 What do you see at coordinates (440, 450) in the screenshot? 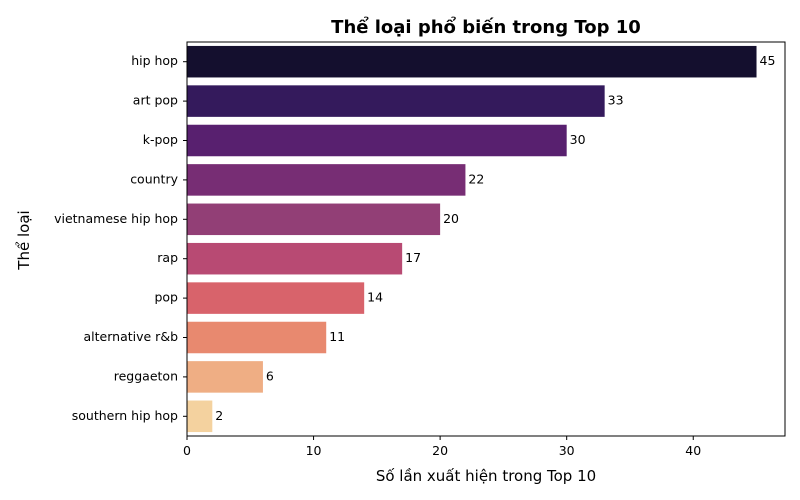
I see `x-tick-label: 20` at bounding box center [440, 450].